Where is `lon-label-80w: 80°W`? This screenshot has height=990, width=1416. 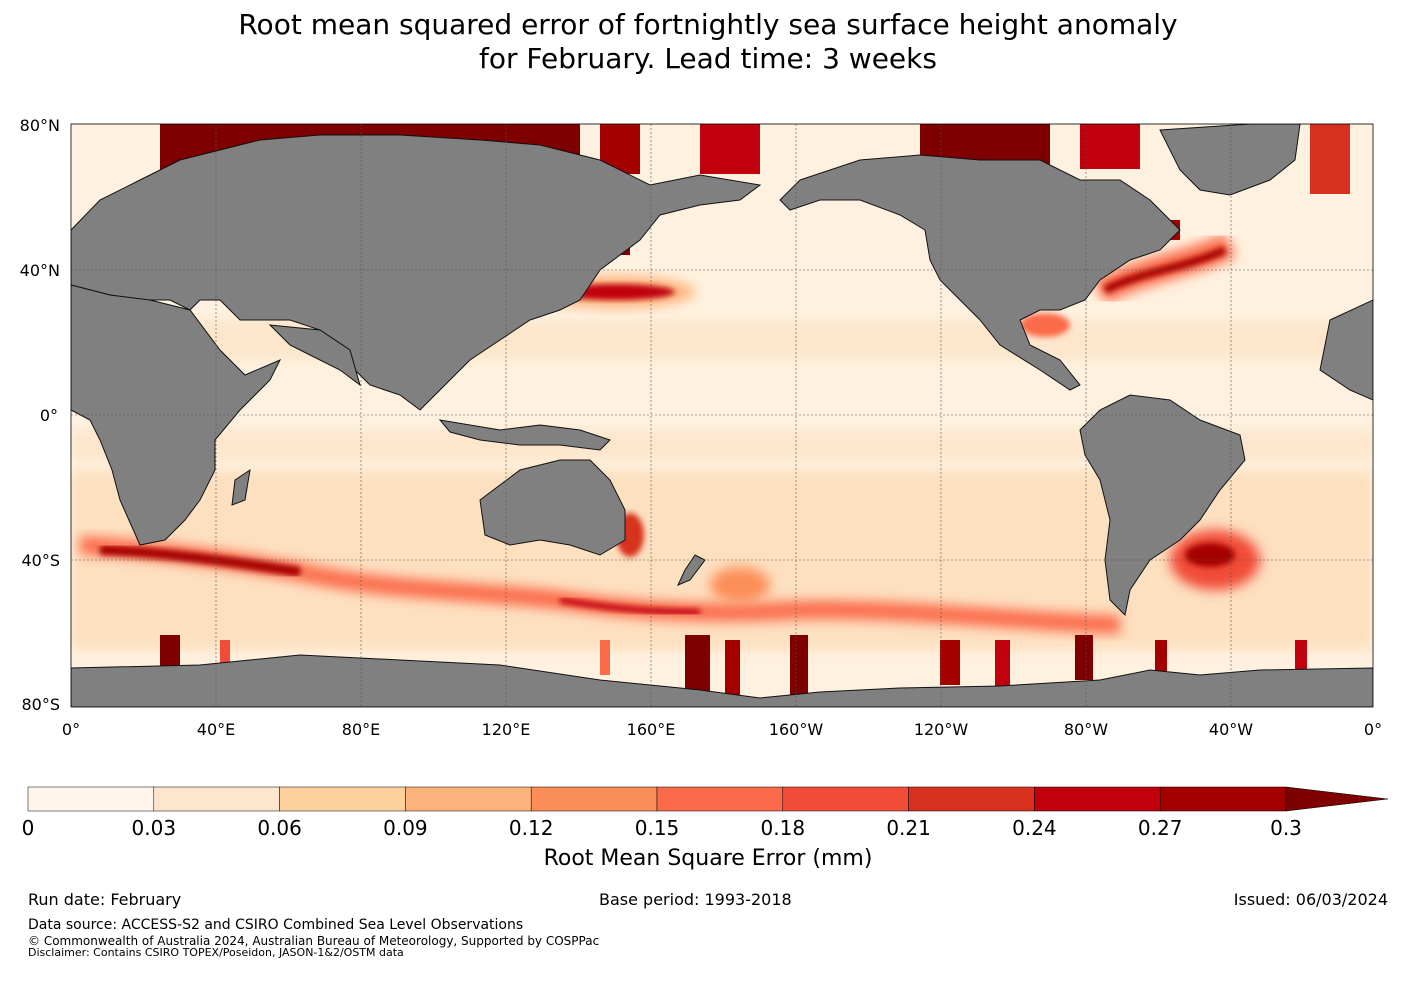 lon-label-80w: 80°W is located at coordinates (1086, 729).